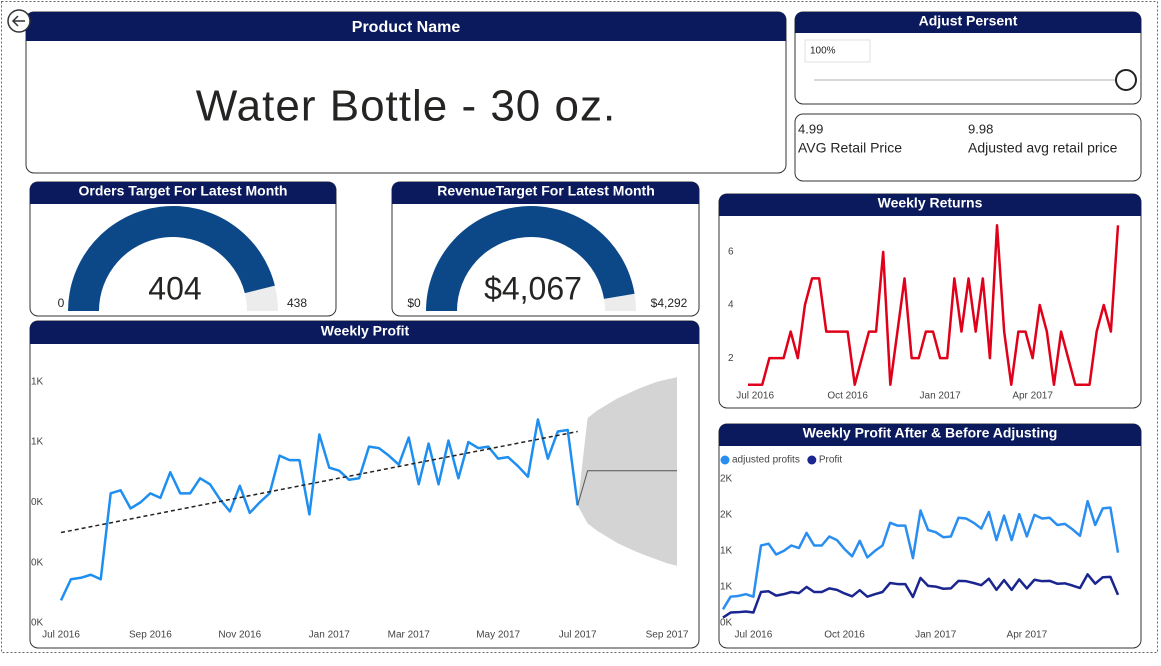  Describe the element at coordinates (319, 482) in the screenshot. I see `trend-line` at that location.